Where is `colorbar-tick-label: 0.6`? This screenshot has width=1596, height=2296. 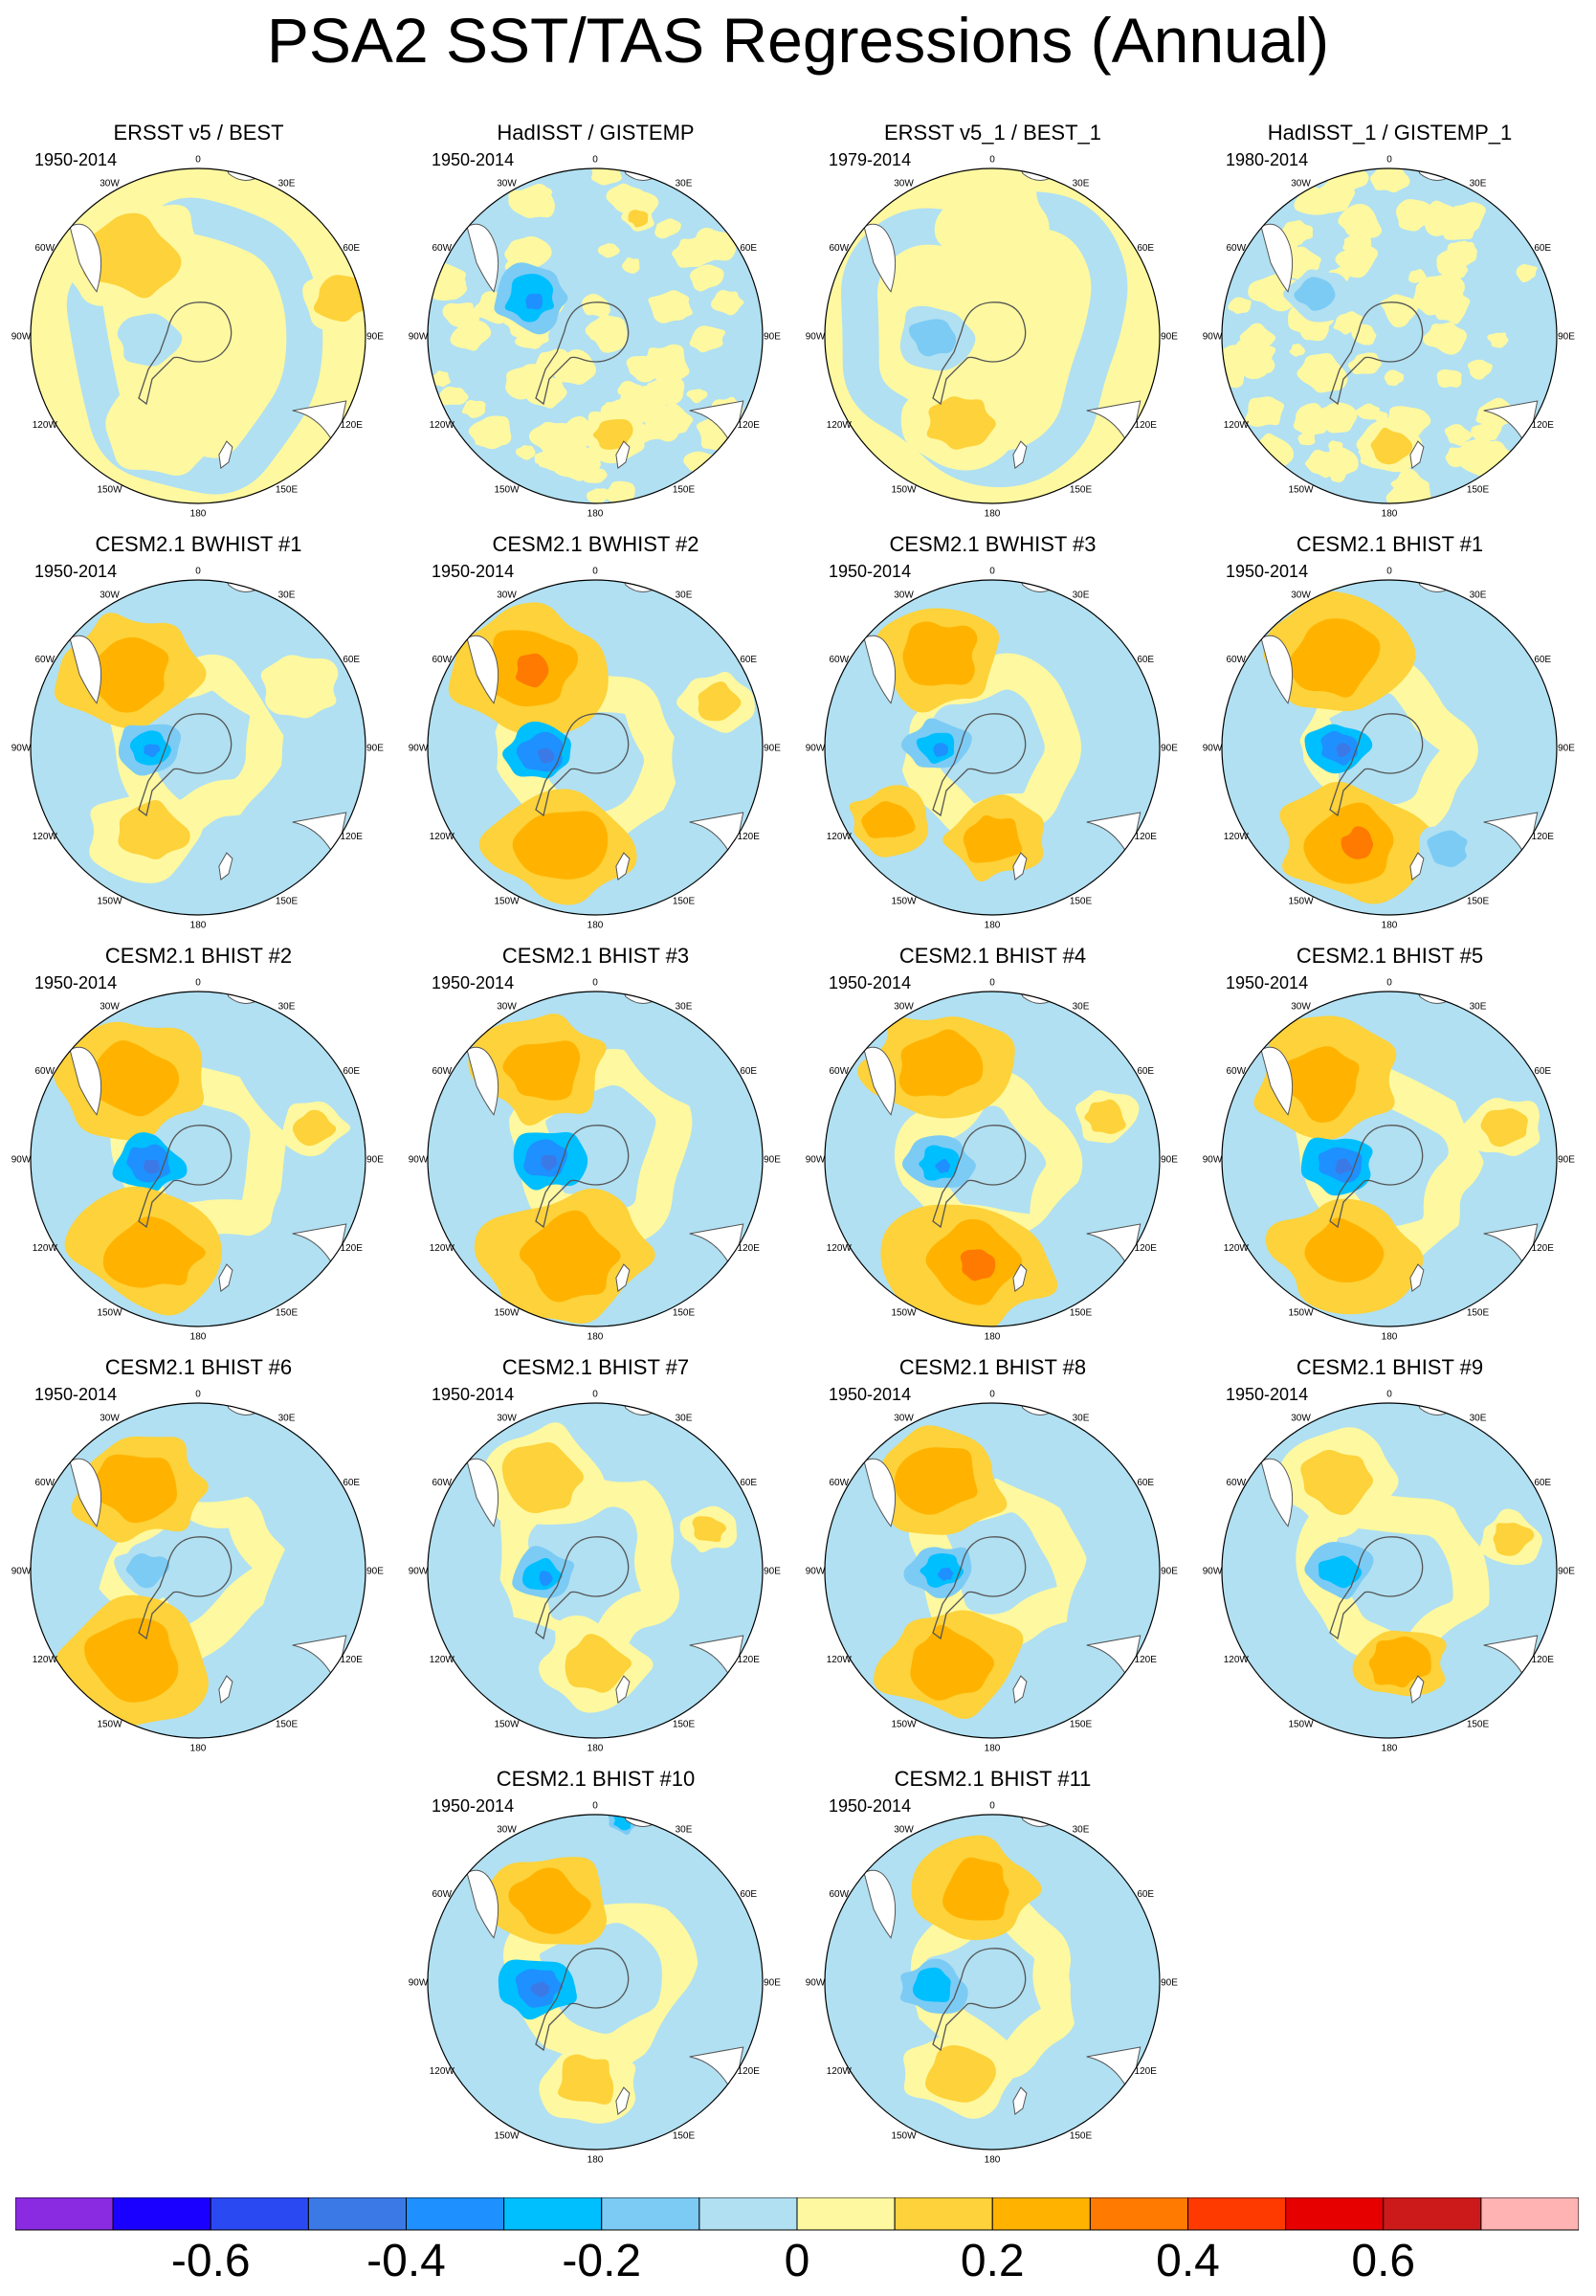 colorbar-tick-label: 0.6 is located at coordinates (1384, 2261).